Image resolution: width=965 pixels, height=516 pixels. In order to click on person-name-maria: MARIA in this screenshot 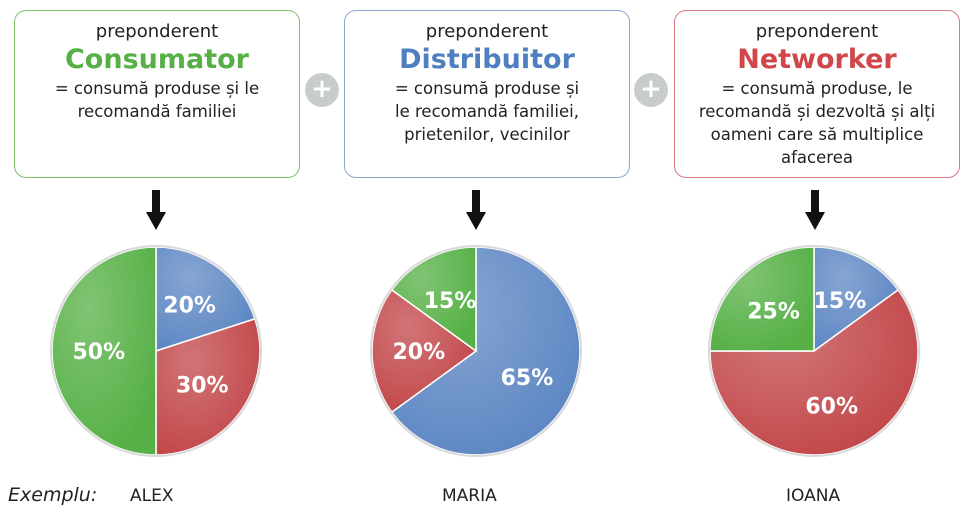, I will do `click(469, 496)`.